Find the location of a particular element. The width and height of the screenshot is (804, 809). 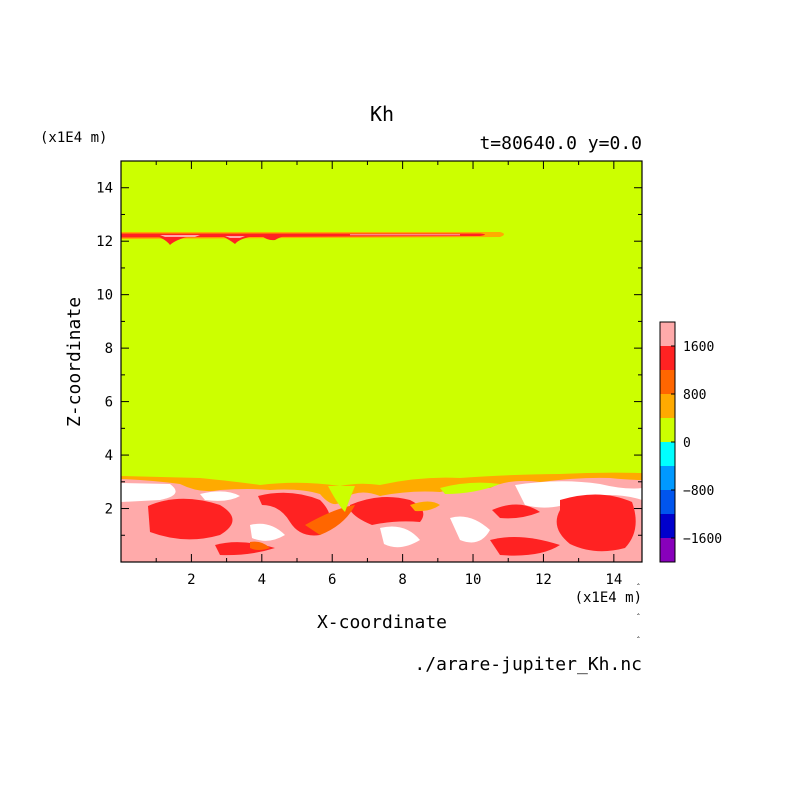

streak-blob is located at coordinates (273, 238).